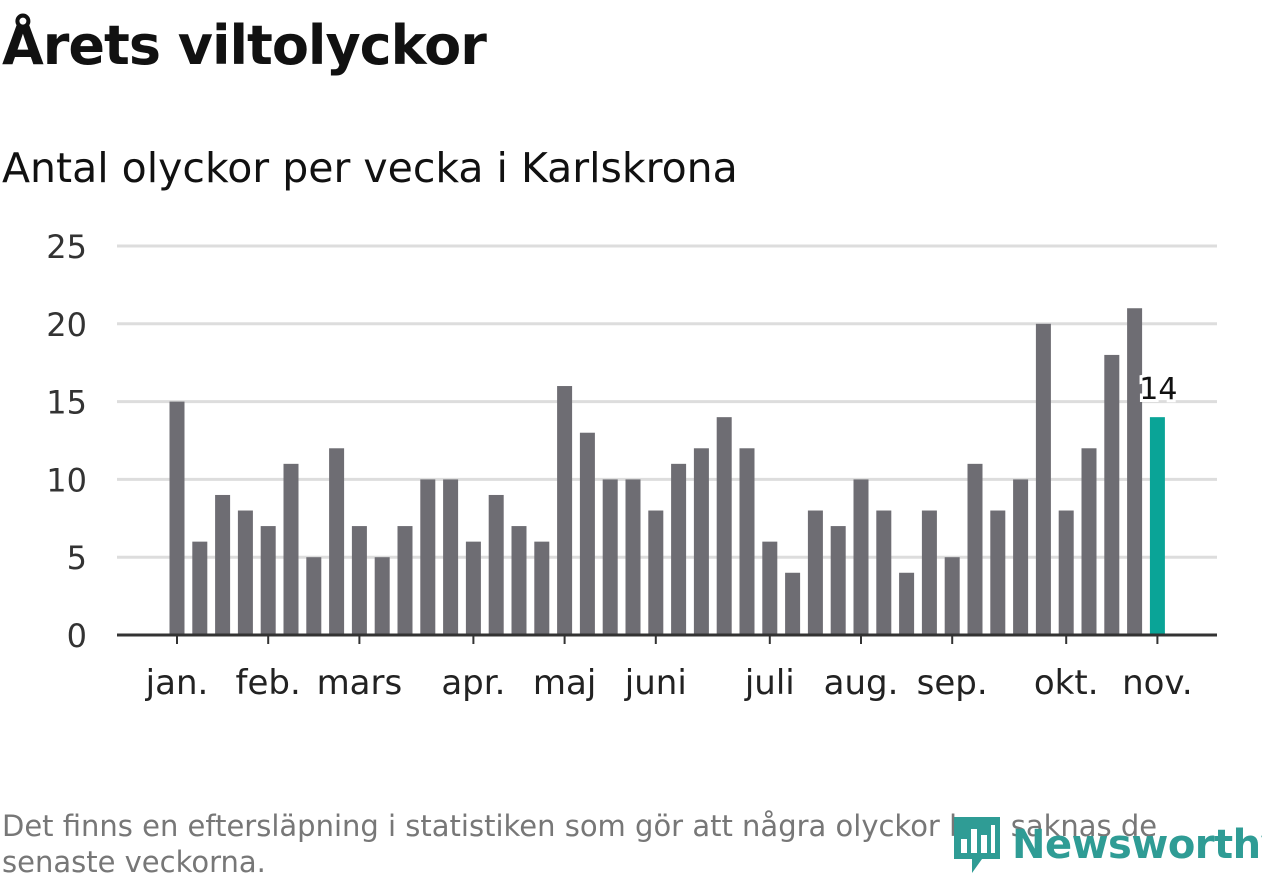 This screenshot has height=880, width=1262. Describe the element at coordinates (1137, 845) in the screenshot. I see `brand-name: Newsworthy` at that location.